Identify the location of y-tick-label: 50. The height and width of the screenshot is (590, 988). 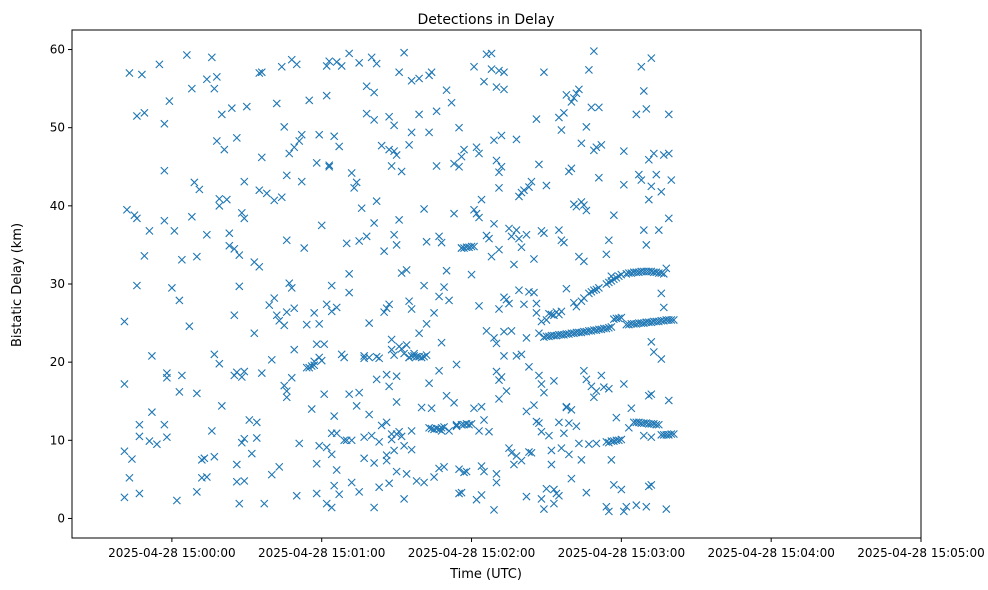
(57, 128).